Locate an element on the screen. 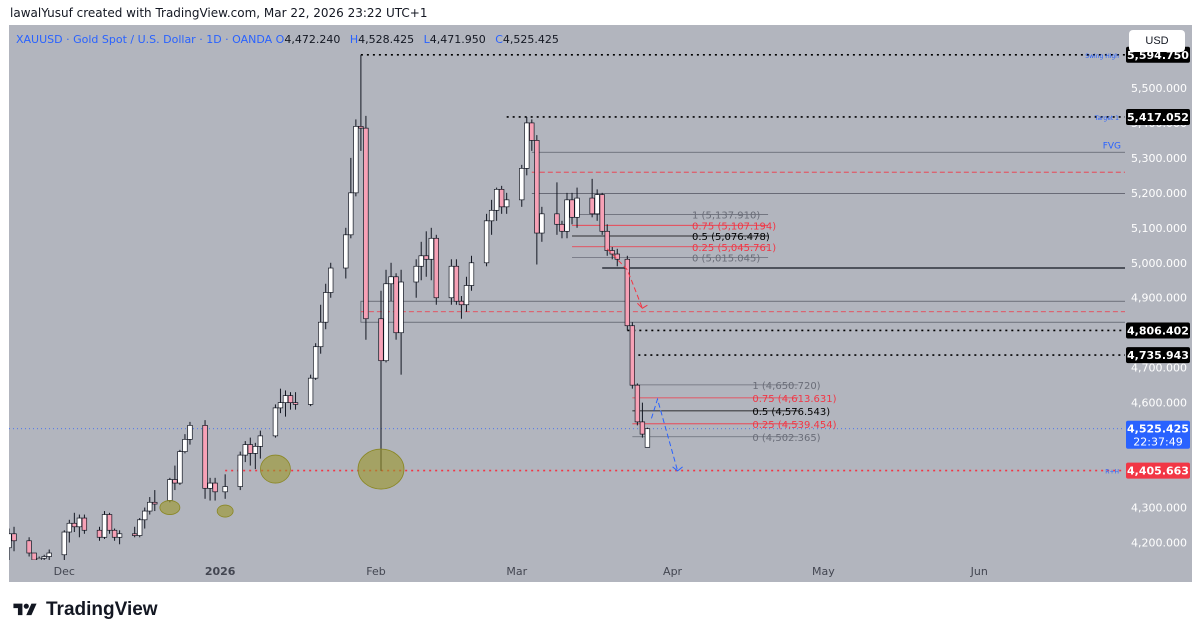  x-tick-label-1: 2026 is located at coordinates (220, 571).